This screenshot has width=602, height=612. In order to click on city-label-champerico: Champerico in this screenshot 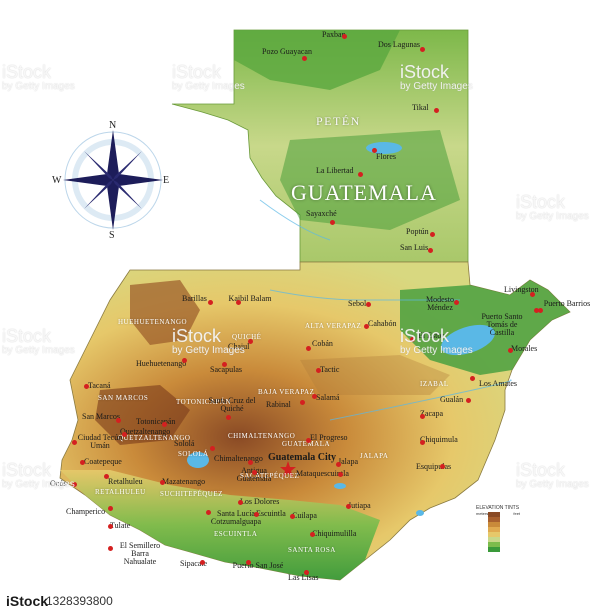, I will do `click(86, 511)`.